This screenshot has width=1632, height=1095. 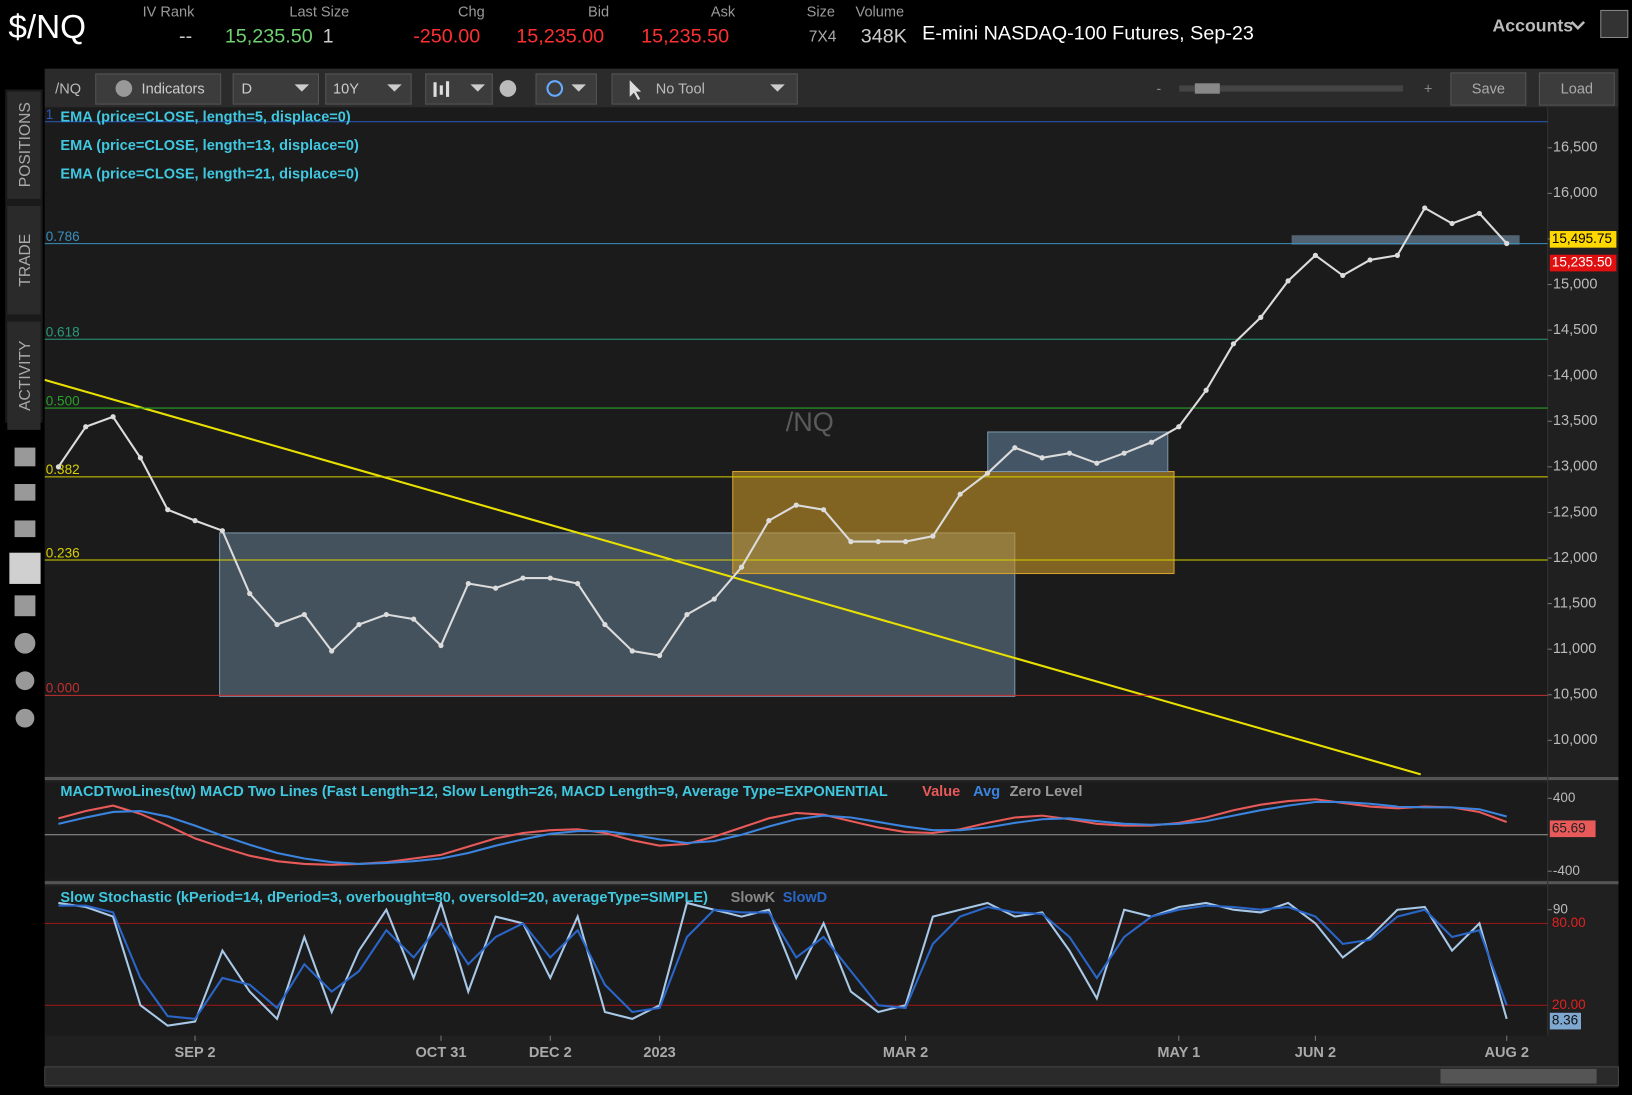 I want to click on field-label: Chg, so click(x=471, y=12).